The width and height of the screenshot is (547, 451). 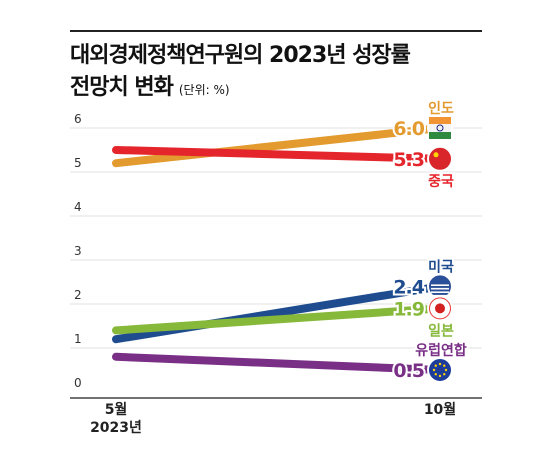 What do you see at coordinates (408, 371) in the screenshot?
I see `value-label: 0.5` at bounding box center [408, 371].